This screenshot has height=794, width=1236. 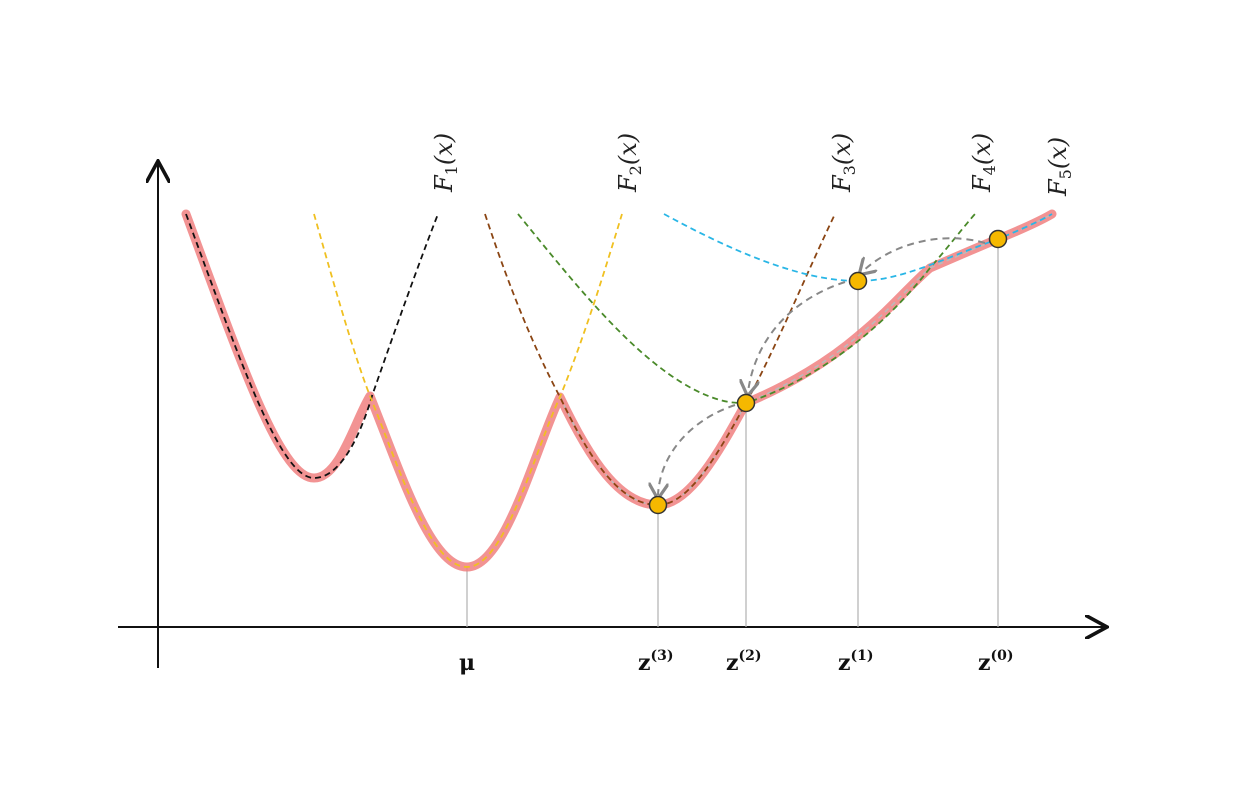 I want to click on label-F3: F3(x), so click(x=843, y=163).